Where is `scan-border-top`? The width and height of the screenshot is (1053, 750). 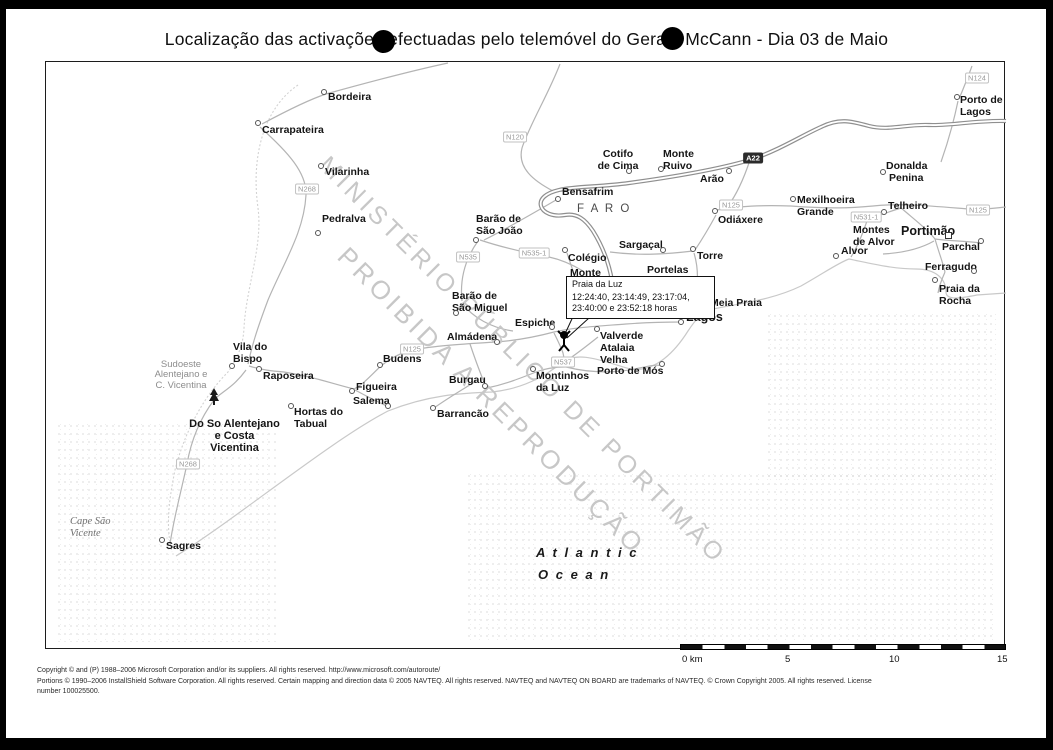 scan-border-top is located at coordinates (526, 4).